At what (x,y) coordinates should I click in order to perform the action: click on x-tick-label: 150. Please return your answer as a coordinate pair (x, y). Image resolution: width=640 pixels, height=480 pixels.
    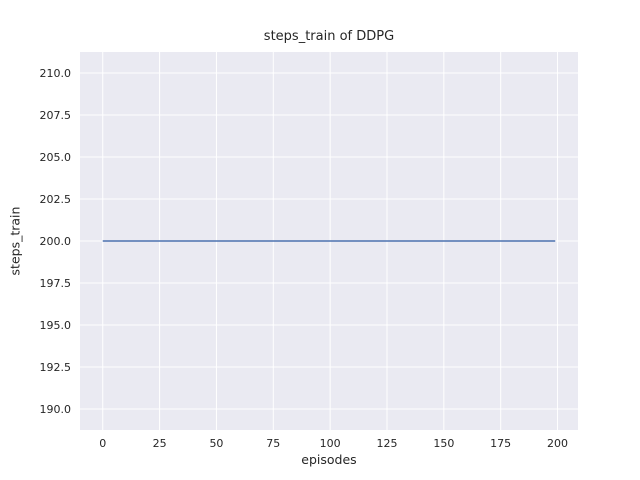
    Looking at the image, I should click on (443, 443).